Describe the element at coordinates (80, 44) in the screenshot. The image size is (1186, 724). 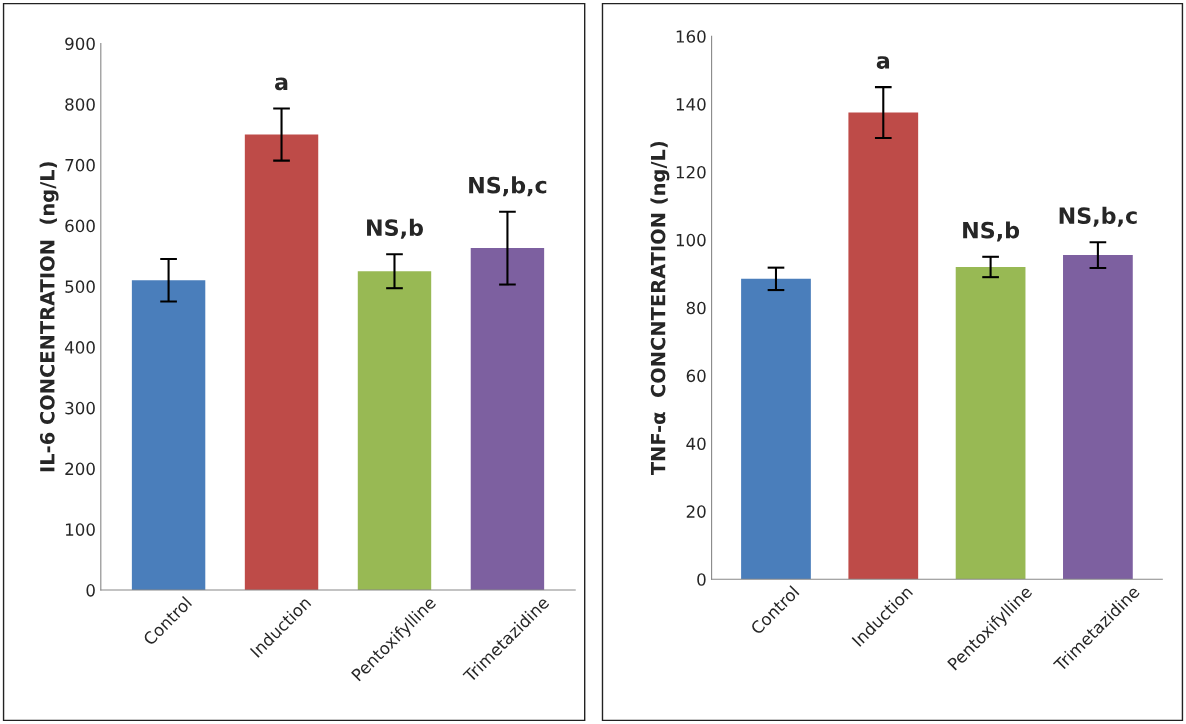
I see `y-tick-label: 900` at that location.